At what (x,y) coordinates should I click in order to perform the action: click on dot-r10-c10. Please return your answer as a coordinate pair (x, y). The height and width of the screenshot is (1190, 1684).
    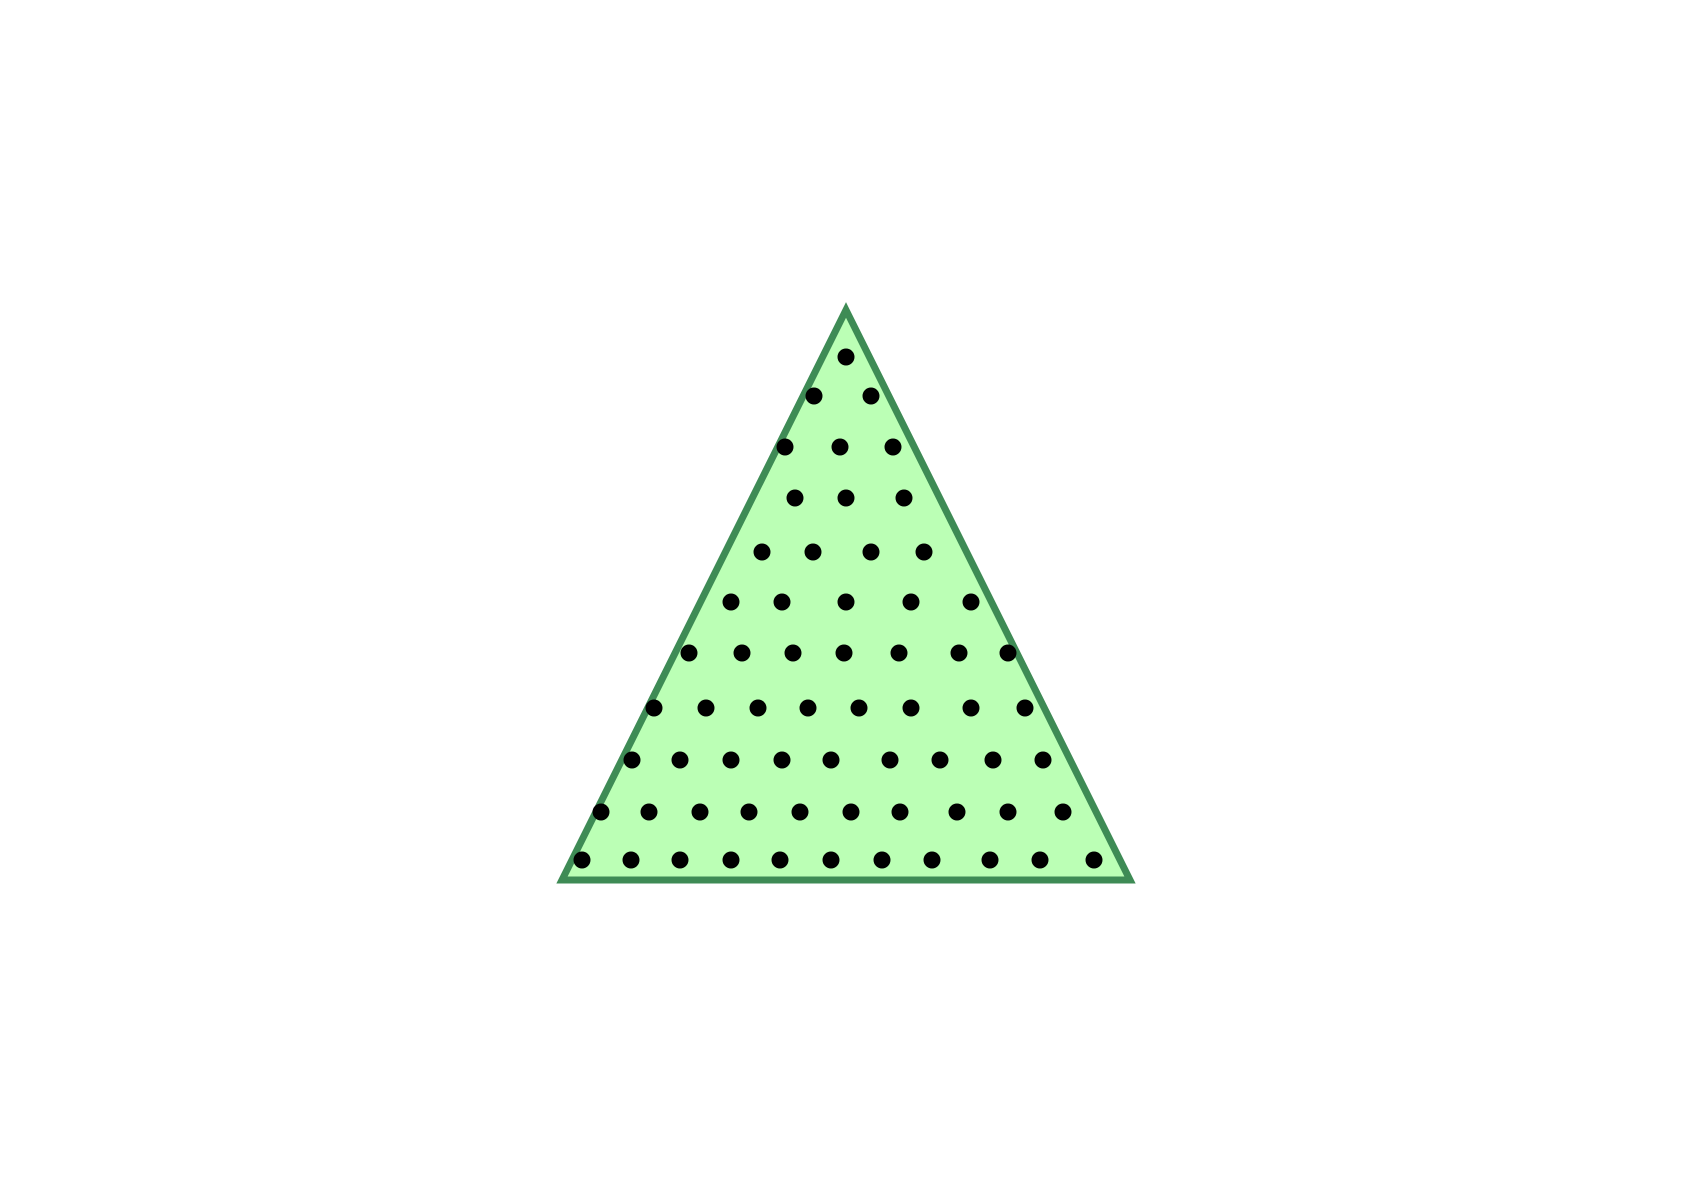
    Looking at the image, I should click on (1063, 812).